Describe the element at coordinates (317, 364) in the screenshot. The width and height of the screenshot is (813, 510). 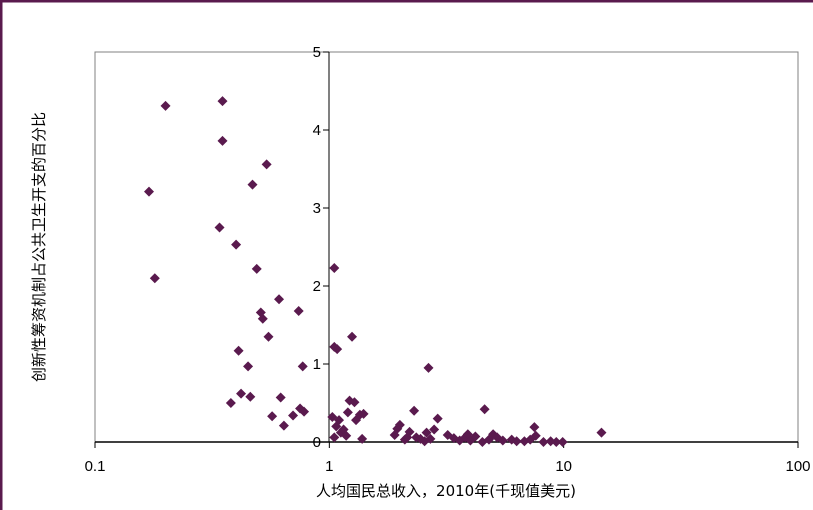
I see `y-tick-label: 1` at that location.